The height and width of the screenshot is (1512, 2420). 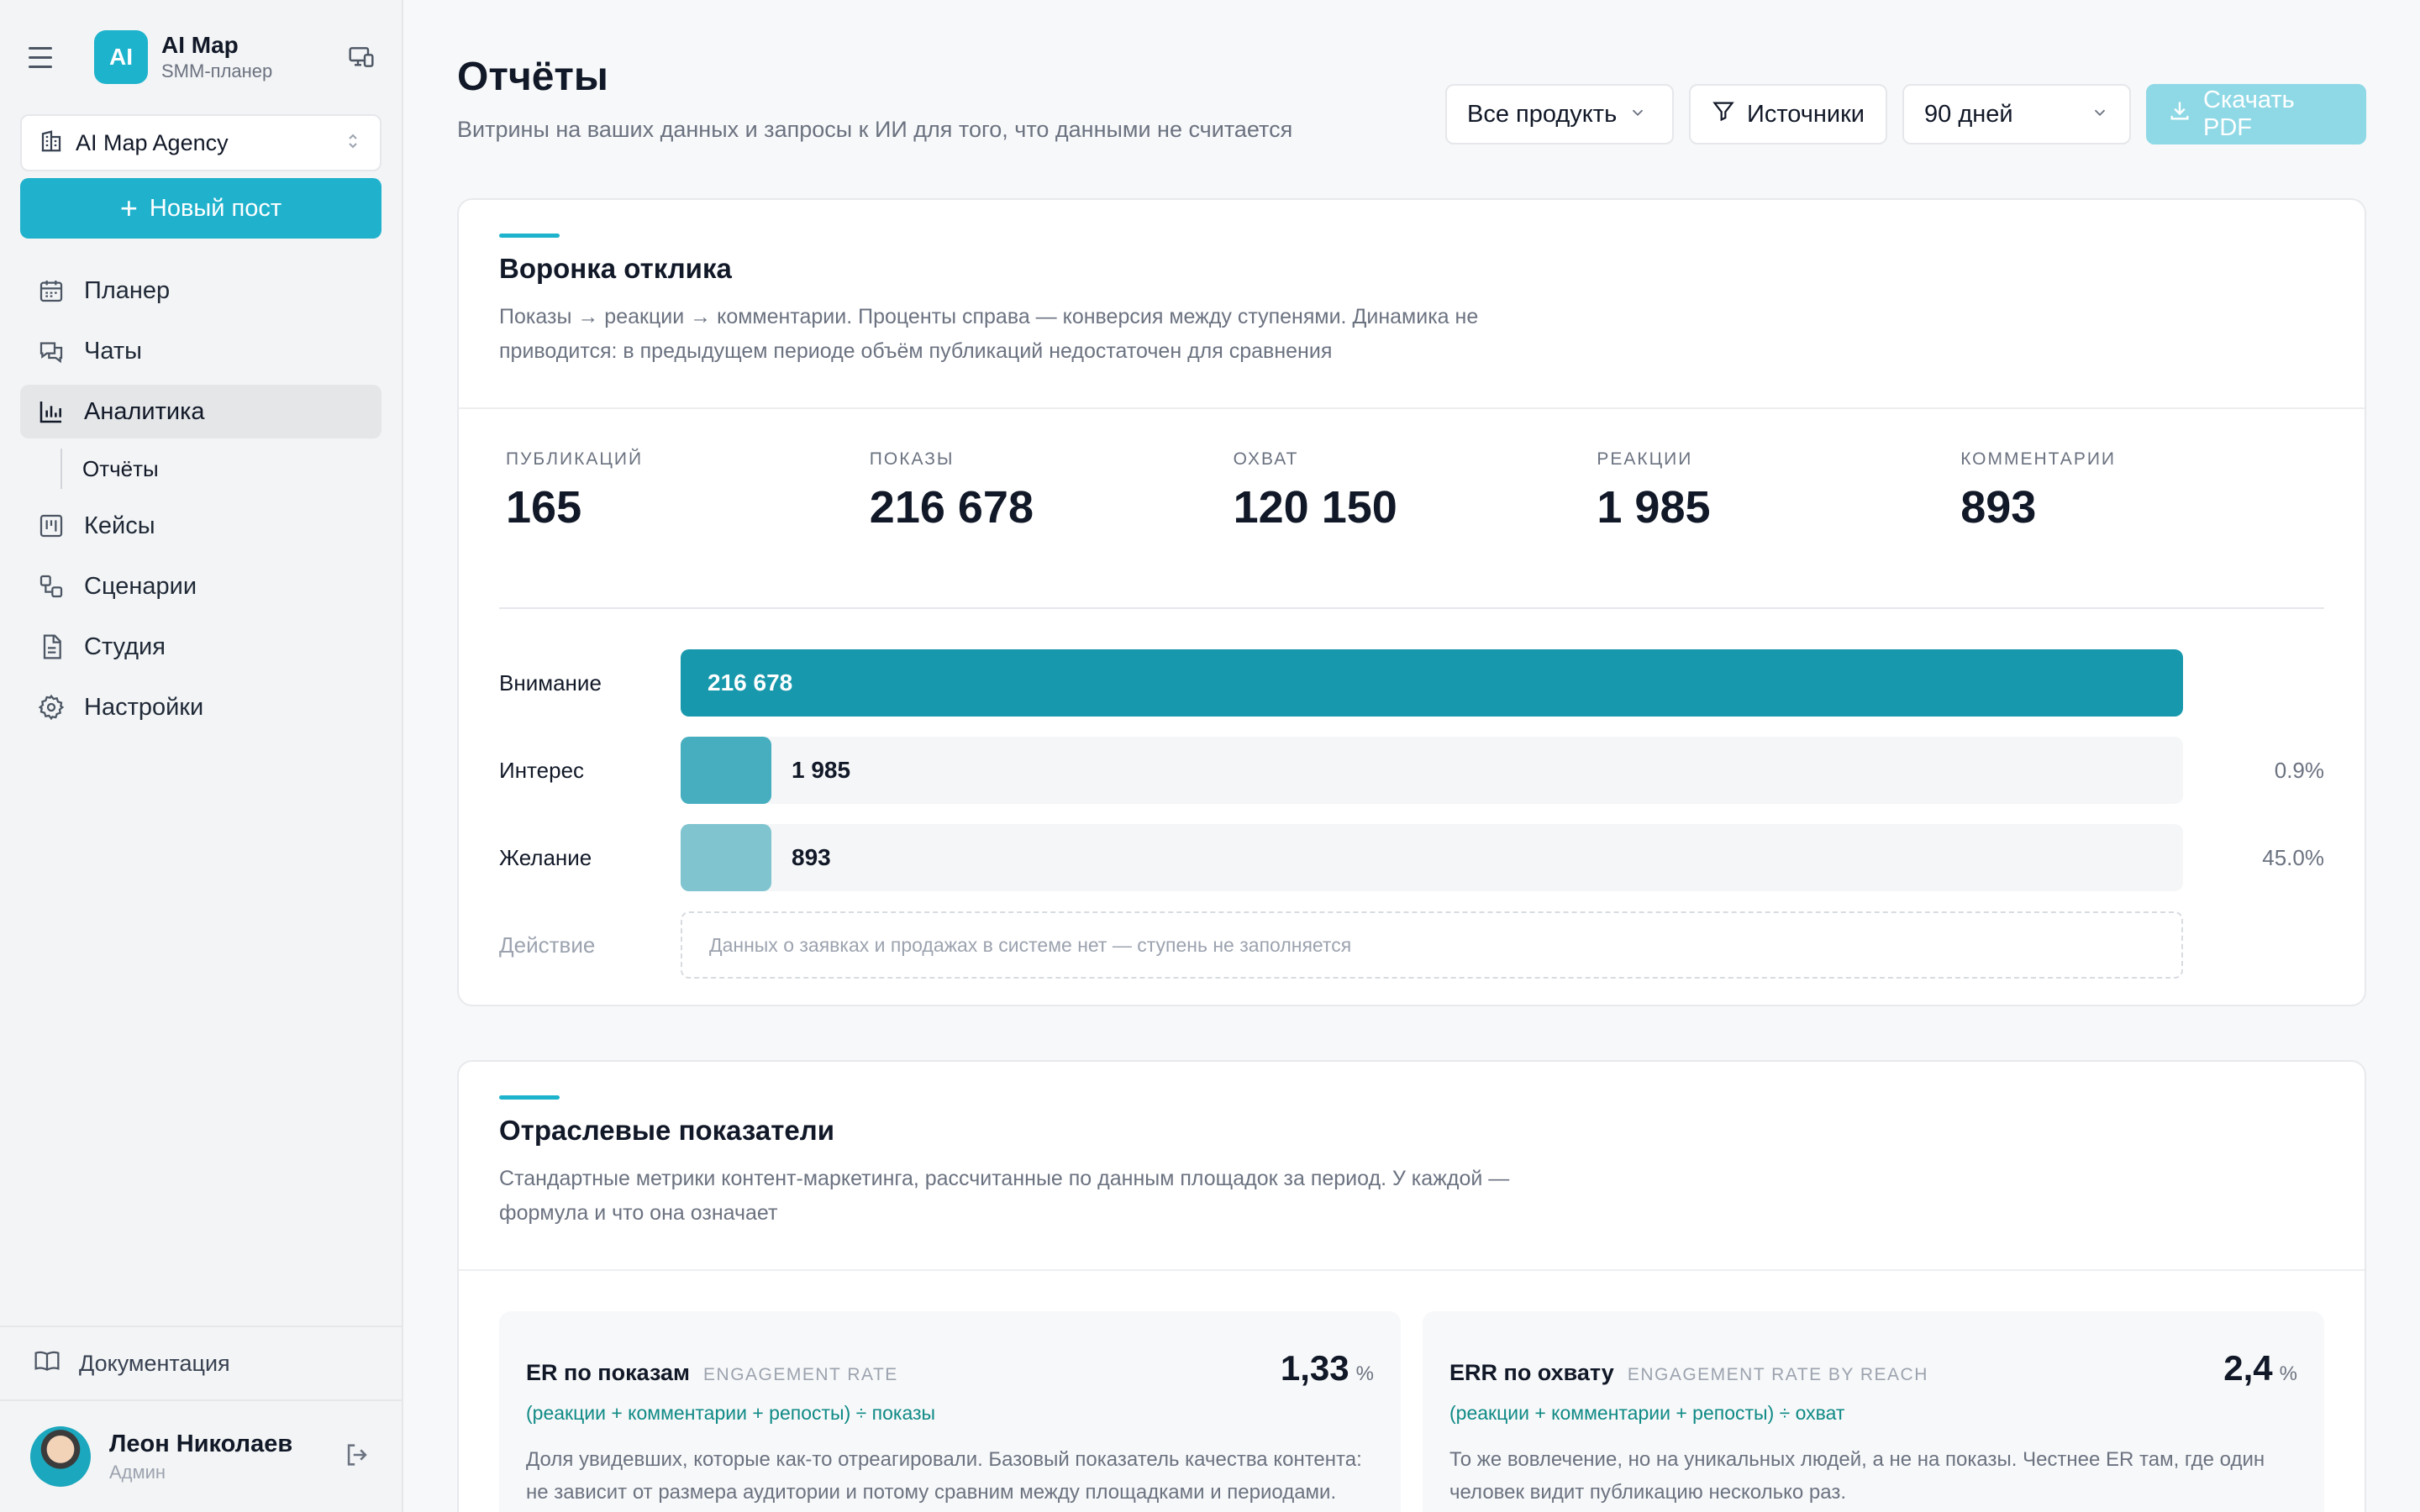 What do you see at coordinates (551, 682) in the screenshot?
I see `funnel-stage-label: Внимание` at bounding box center [551, 682].